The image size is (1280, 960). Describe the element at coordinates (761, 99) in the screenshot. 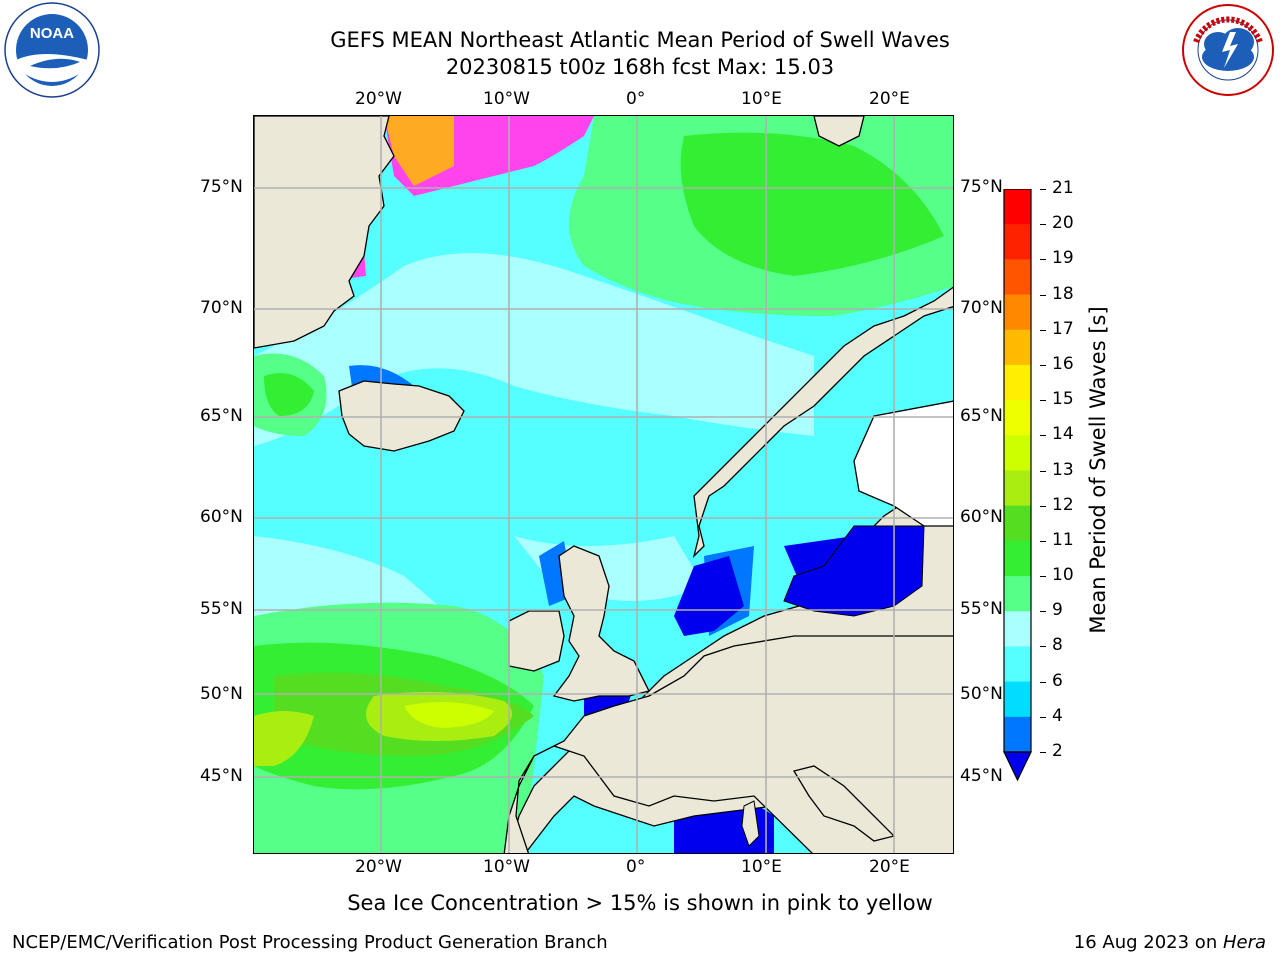

I see `lon-label-top: 10°E` at that location.